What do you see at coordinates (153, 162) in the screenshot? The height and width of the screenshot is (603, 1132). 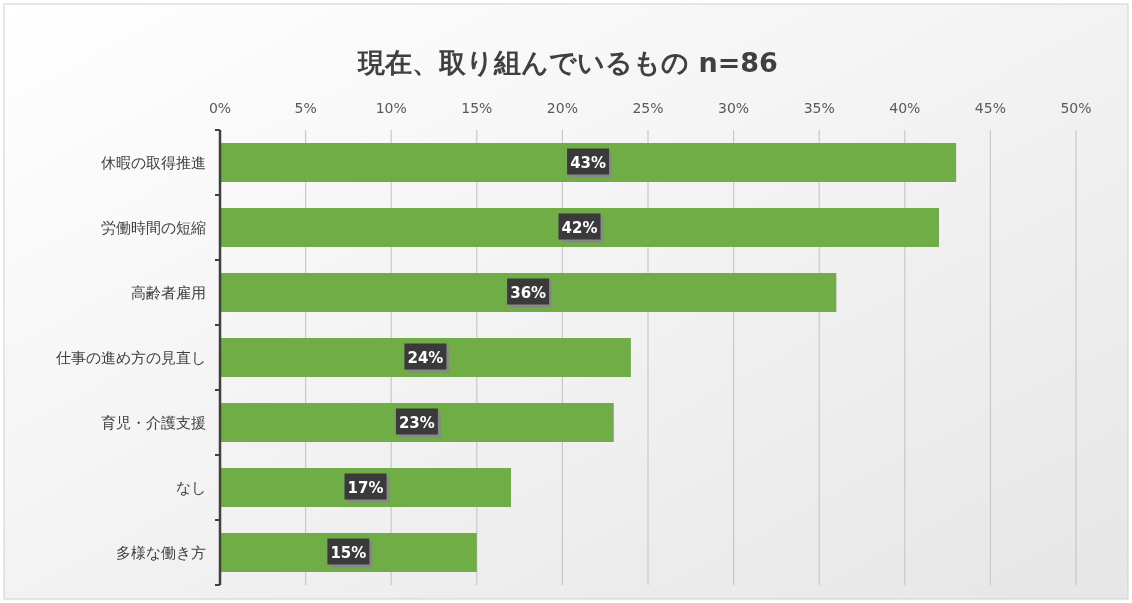 I see `y-tick-label: 休暇の取得推進` at bounding box center [153, 162].